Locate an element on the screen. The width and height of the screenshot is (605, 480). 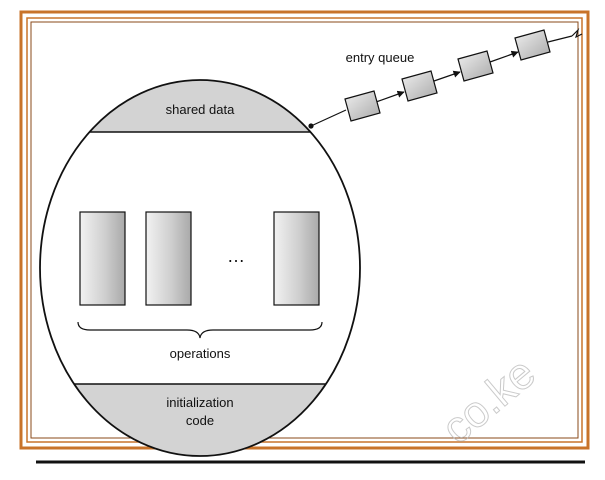
entry-queue is located at coordinates (445, 78).